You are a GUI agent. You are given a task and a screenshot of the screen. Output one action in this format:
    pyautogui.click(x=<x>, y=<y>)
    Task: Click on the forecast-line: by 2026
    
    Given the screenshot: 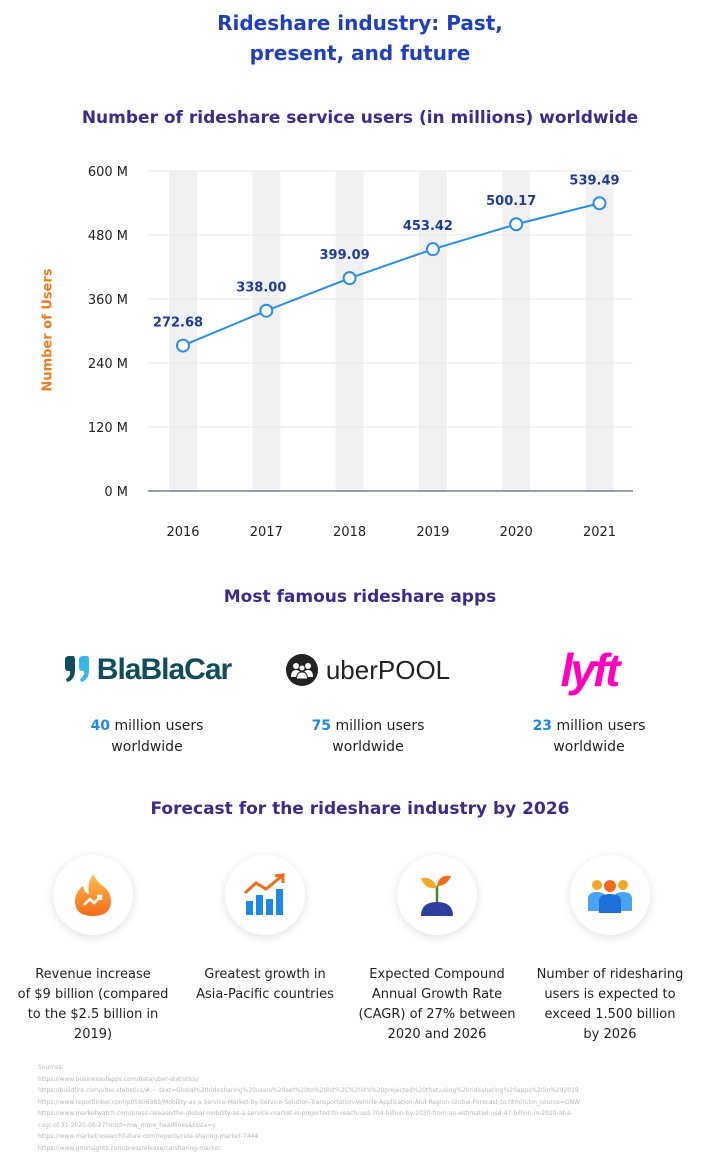 What is the action you would take?
    pyautogui.click(x=610, y=1034)
    